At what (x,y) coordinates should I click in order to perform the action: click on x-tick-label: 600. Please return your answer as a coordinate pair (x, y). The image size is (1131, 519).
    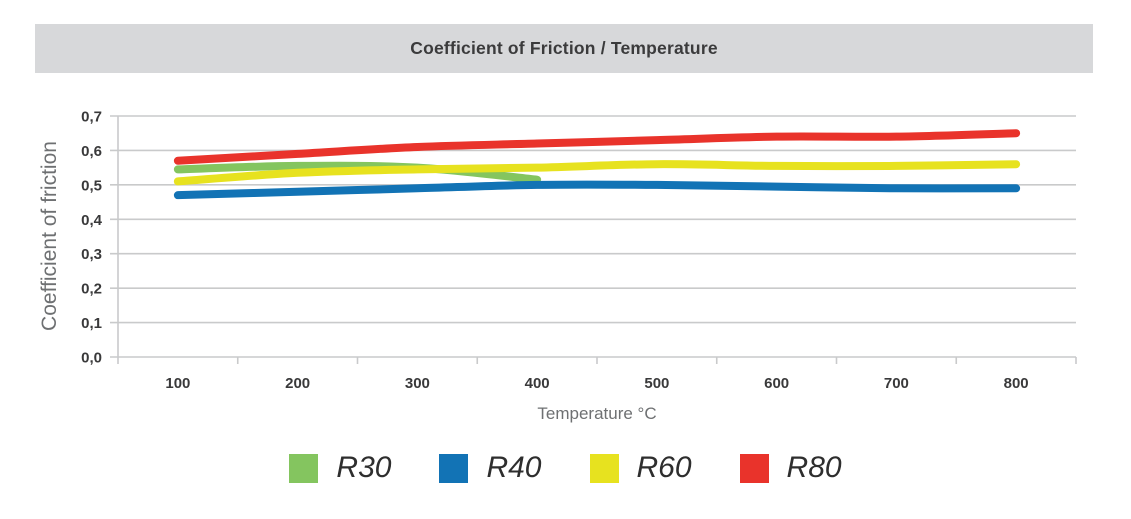
    Looking at the image, I should click on (776, 383).